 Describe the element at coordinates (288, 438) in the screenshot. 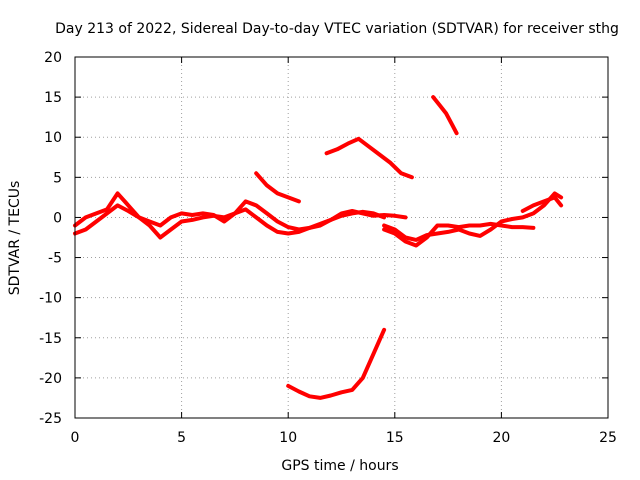

I see `x-tick-label: 10` at that location.